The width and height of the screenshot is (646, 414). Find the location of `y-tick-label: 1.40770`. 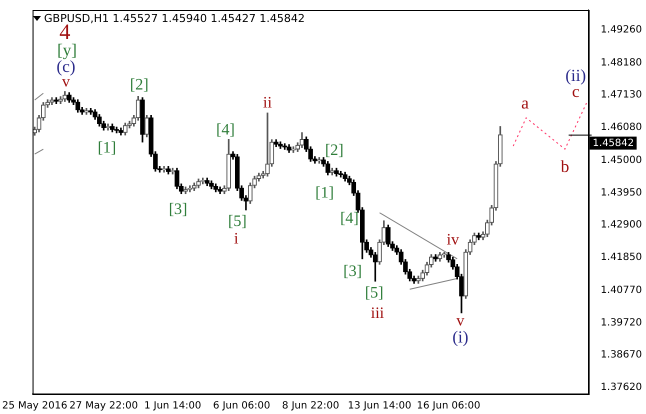

y-tick-label: 1.40770 is located at coordinates (621, 290).